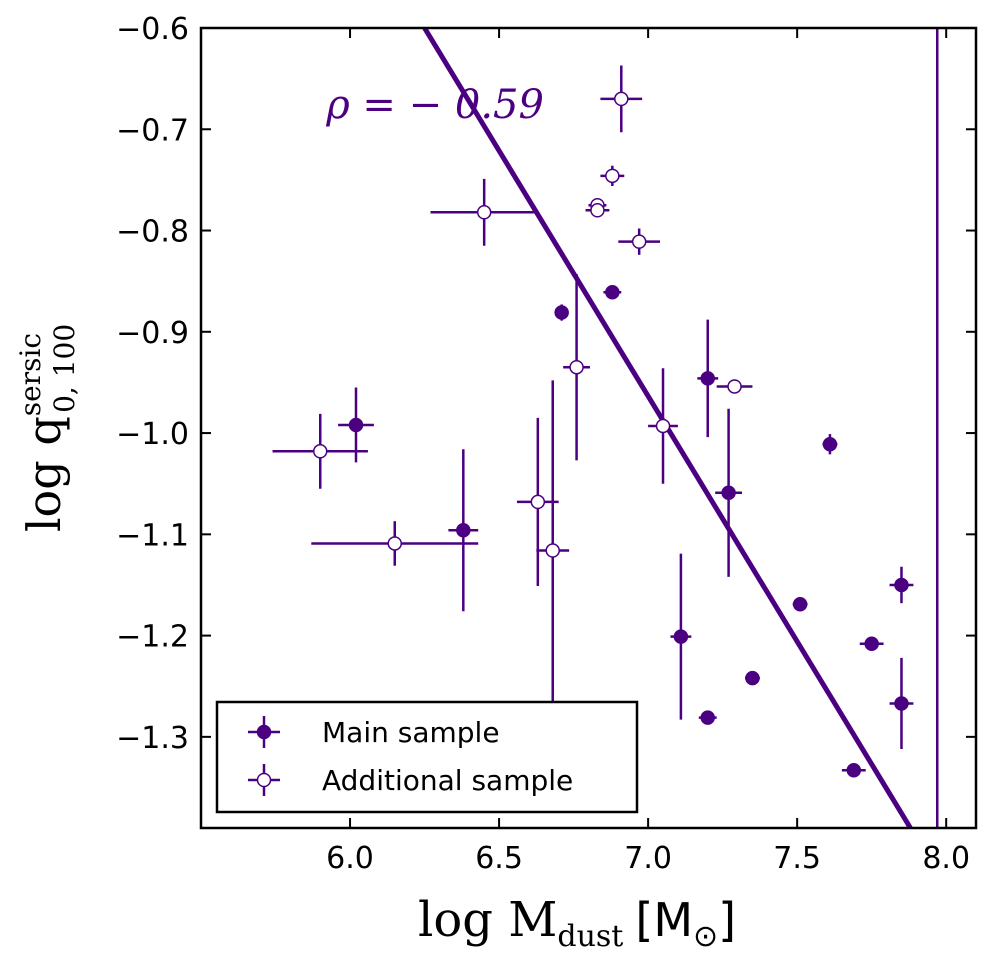 Image resolution: width=986 pixels, height=958 pixels. I want to click on legend: Main sample Additional sample, so click(427, 757).